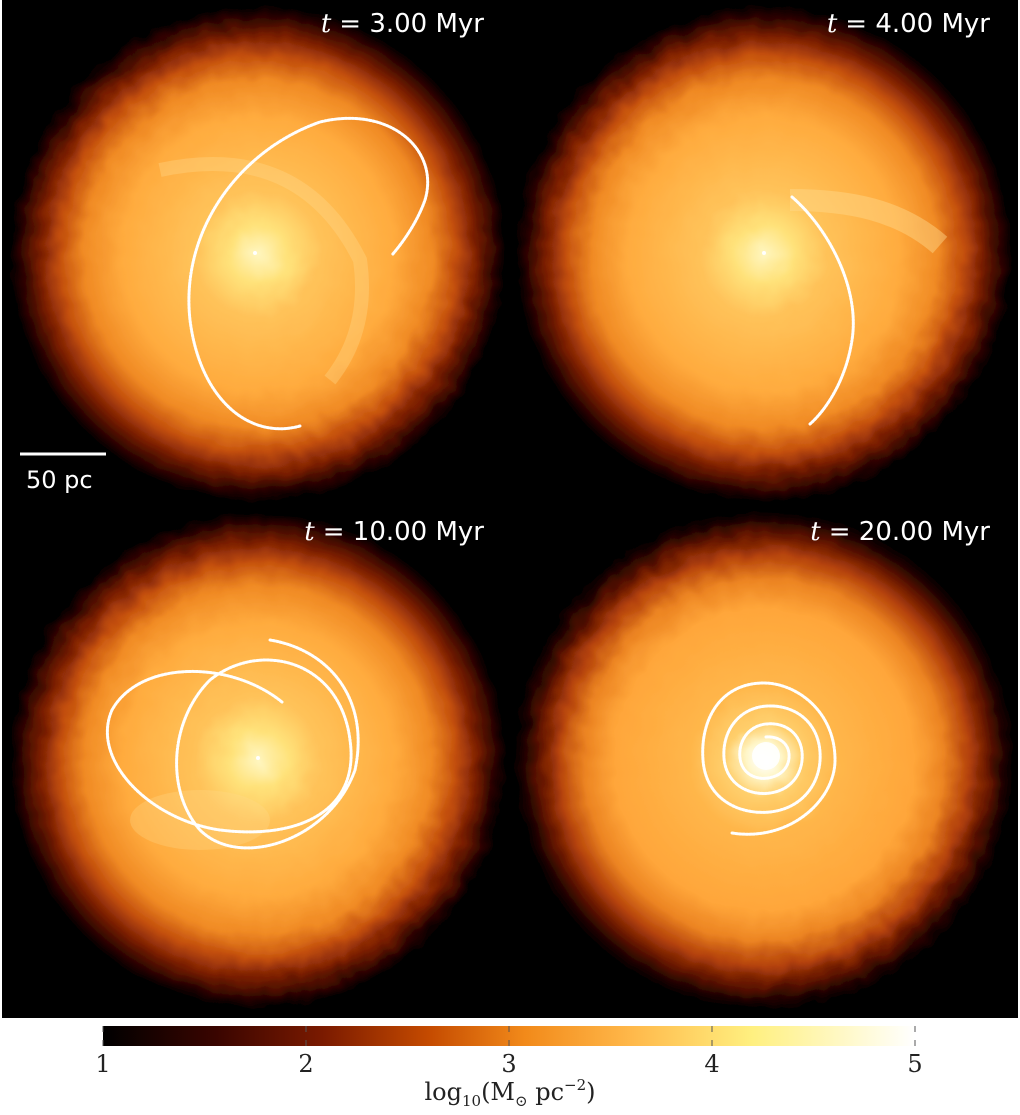 This screenshot has height=1115, width=1020. What do you see at coordinates (900, 532) in the screenshot?
I see `panel-time-label: t = 20.00 Myr` at bounding box center [900, 532].